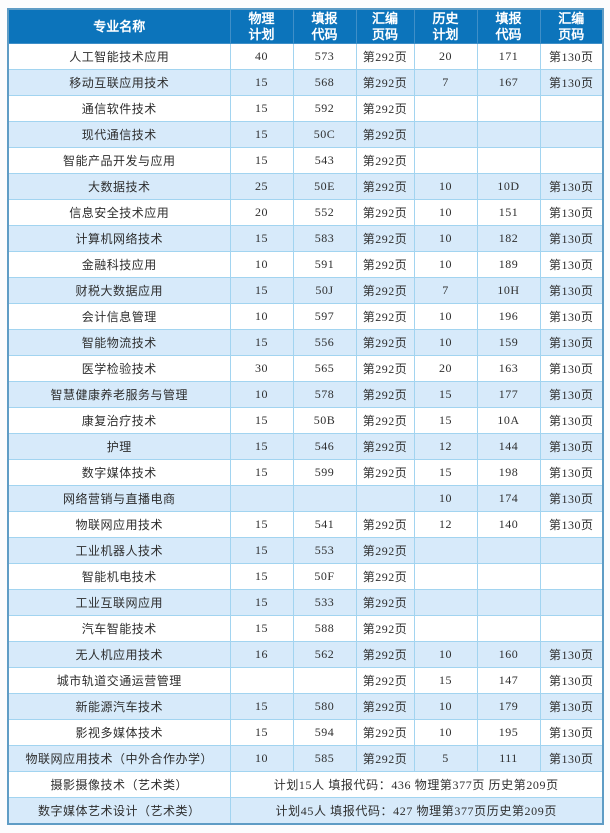  Describe the element at coordinates (324, 602) in the screenshot. I see `cell-physics-code: 533` at that location.